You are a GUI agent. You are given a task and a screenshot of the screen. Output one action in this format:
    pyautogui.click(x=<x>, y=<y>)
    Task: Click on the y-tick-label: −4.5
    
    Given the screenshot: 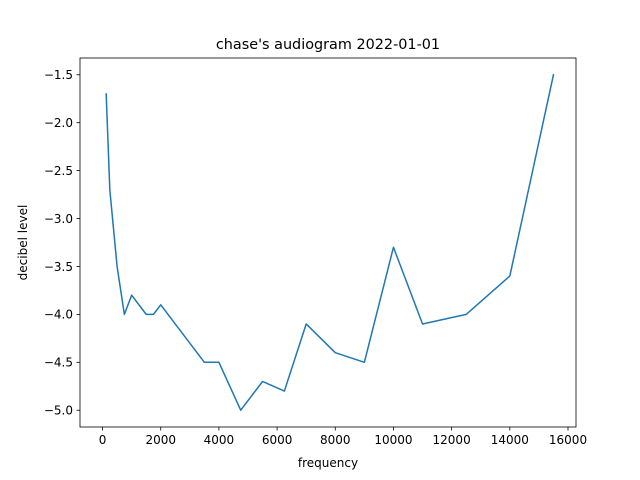 What is the action you would take?
    pyautogui.click(x=58, y=363)
    